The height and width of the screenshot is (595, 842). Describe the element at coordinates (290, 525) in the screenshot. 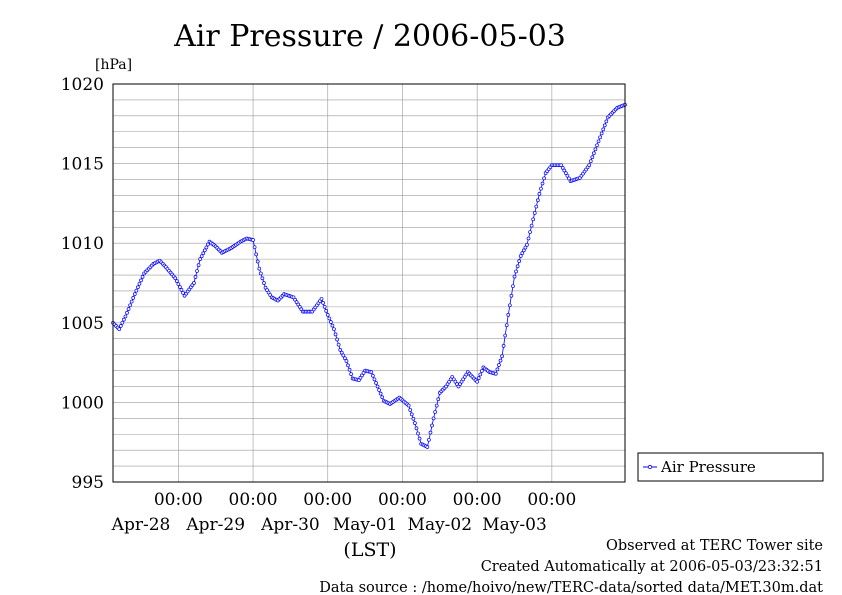

I see `x-tick-date-label: Apr-30` at that location.